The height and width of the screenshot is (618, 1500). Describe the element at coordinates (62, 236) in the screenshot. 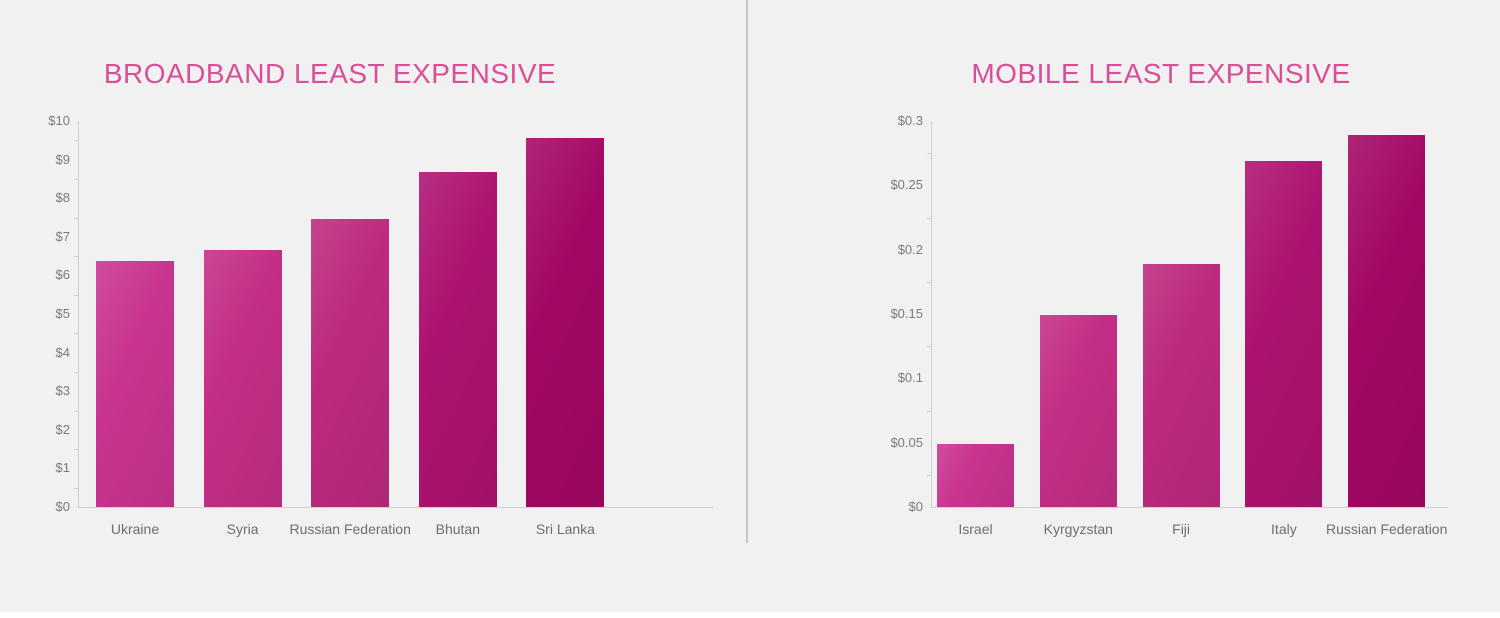

I see `y-axis-tick-label: $7` at that location.